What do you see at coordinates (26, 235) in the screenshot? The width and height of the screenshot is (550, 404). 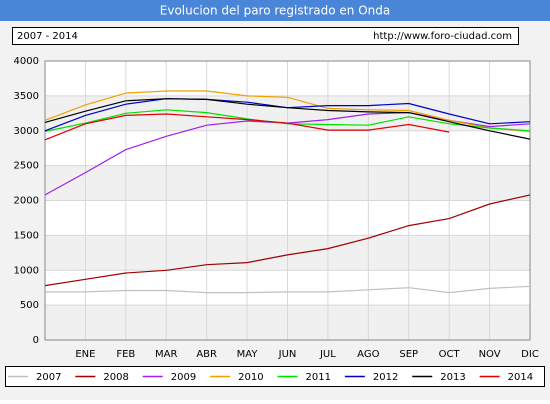 I see `y-tick-label: 1500` at bounding box center [26, 235].